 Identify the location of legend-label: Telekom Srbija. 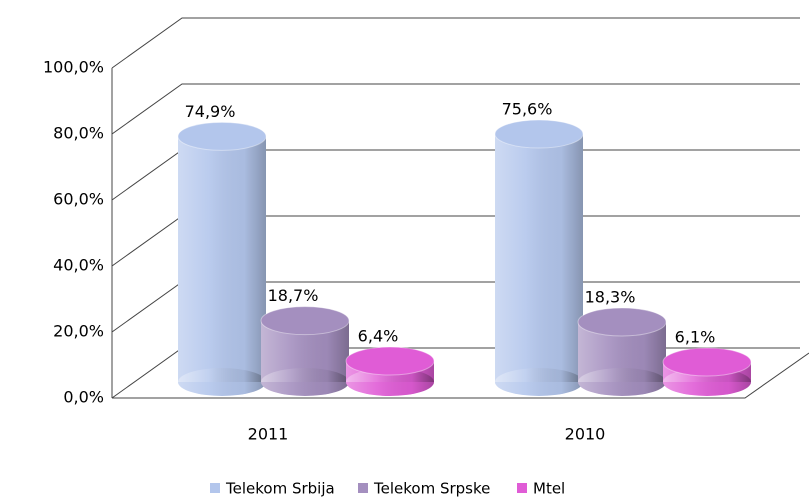
(280, 489).